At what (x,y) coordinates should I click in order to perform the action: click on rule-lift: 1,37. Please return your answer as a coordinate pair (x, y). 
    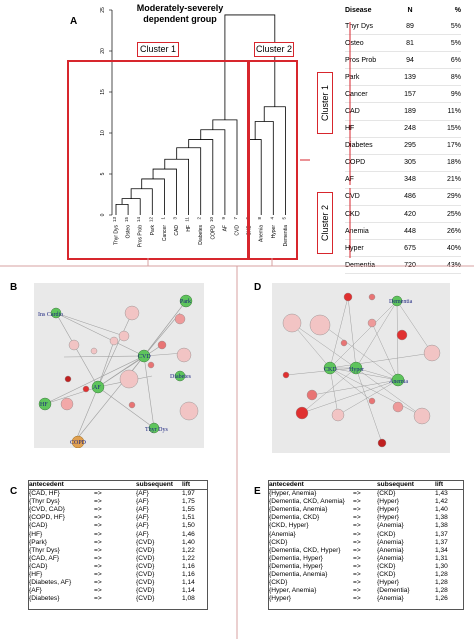
    Looking at the image, I should click on (441, 534).